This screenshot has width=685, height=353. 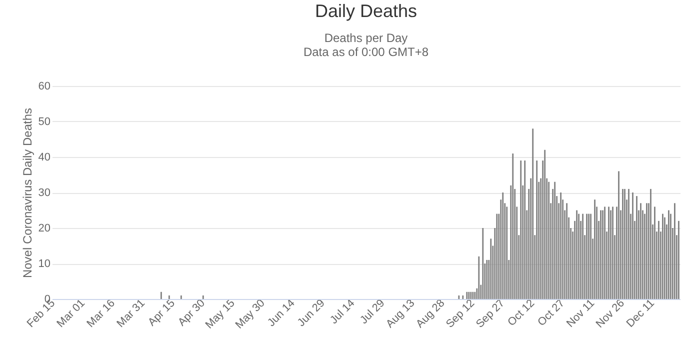 What do you see at coordinates (44, 86) in the screenshot?
I see `y-tick-label: 60` at bounding box center [44, 86].